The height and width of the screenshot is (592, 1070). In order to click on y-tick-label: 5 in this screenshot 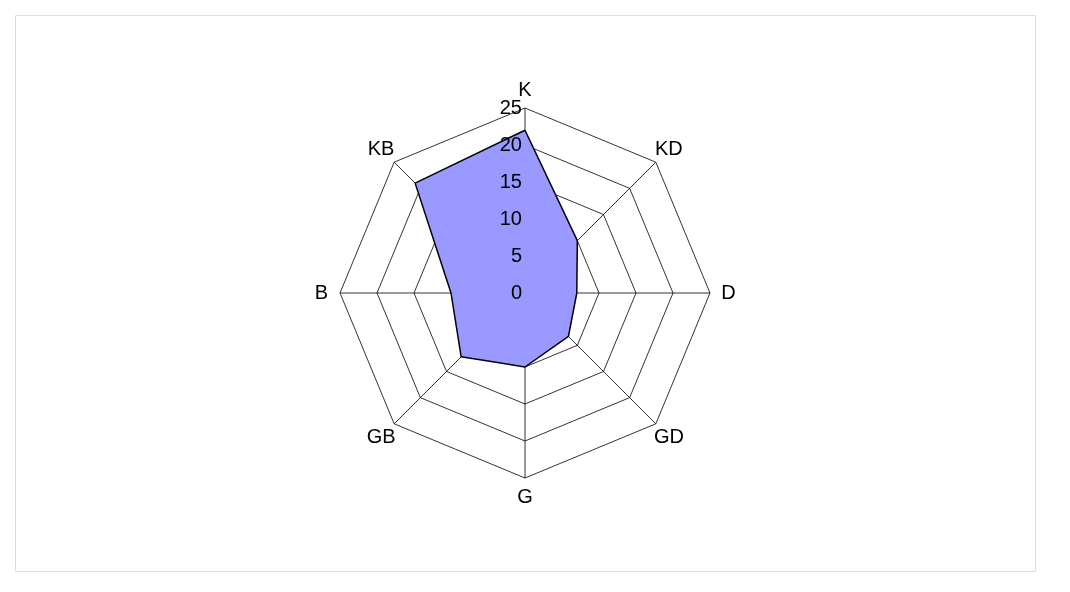, I will do `click(516, 255)`.